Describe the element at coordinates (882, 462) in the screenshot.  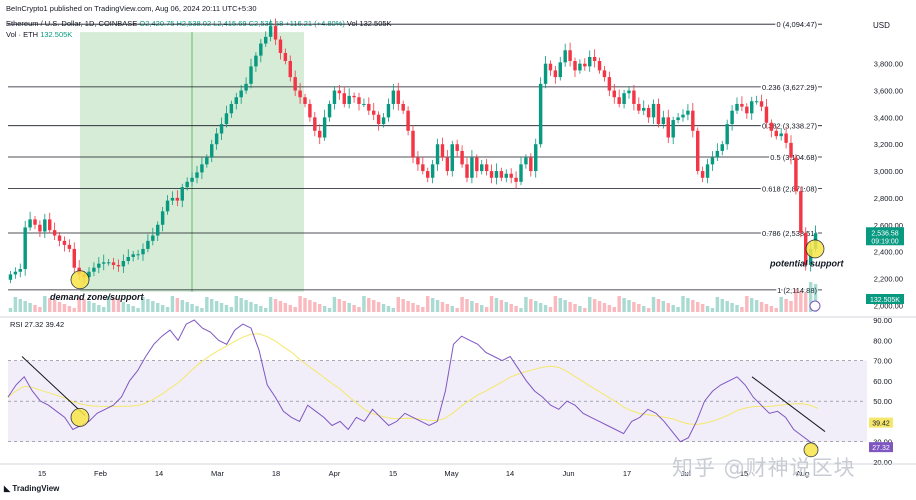
I see `rsi-tick-label: 20.00` at that location.